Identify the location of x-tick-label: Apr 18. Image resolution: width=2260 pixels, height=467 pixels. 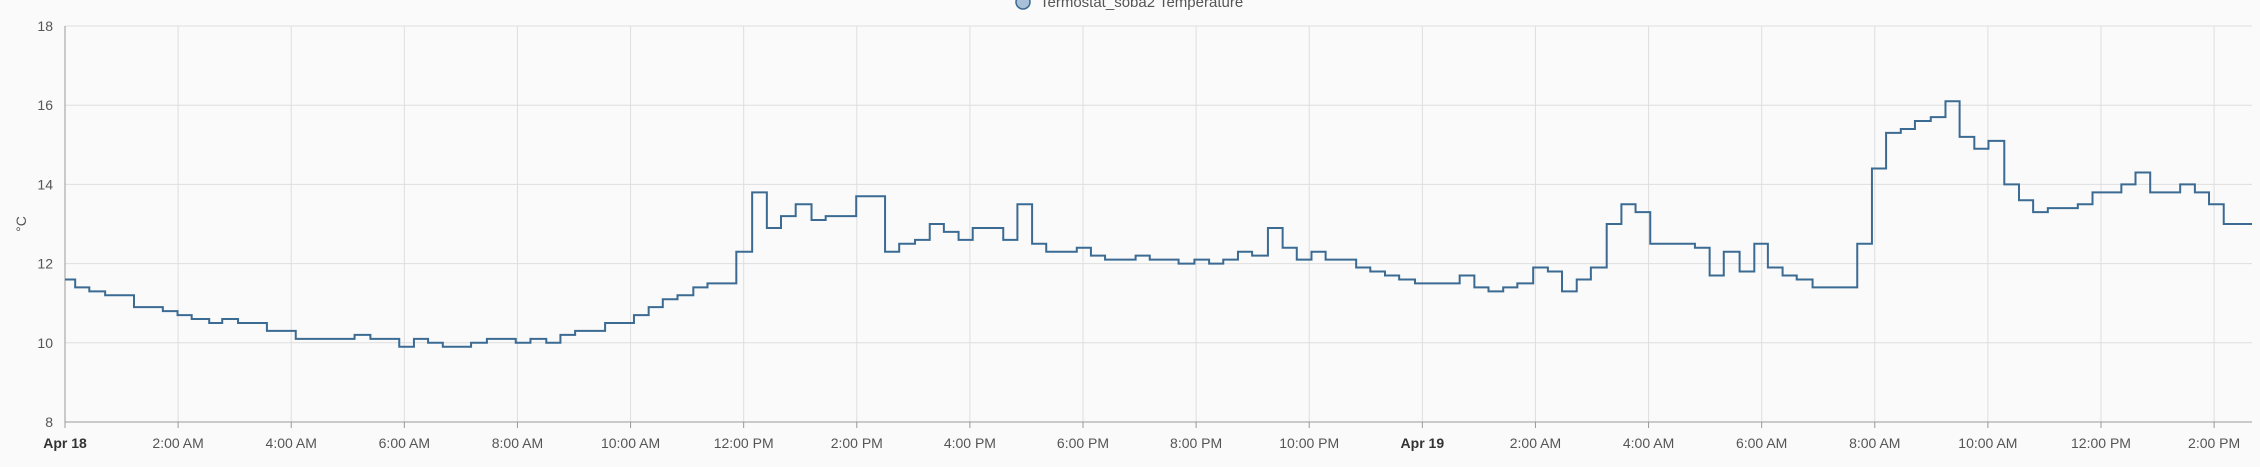
(65, 443).